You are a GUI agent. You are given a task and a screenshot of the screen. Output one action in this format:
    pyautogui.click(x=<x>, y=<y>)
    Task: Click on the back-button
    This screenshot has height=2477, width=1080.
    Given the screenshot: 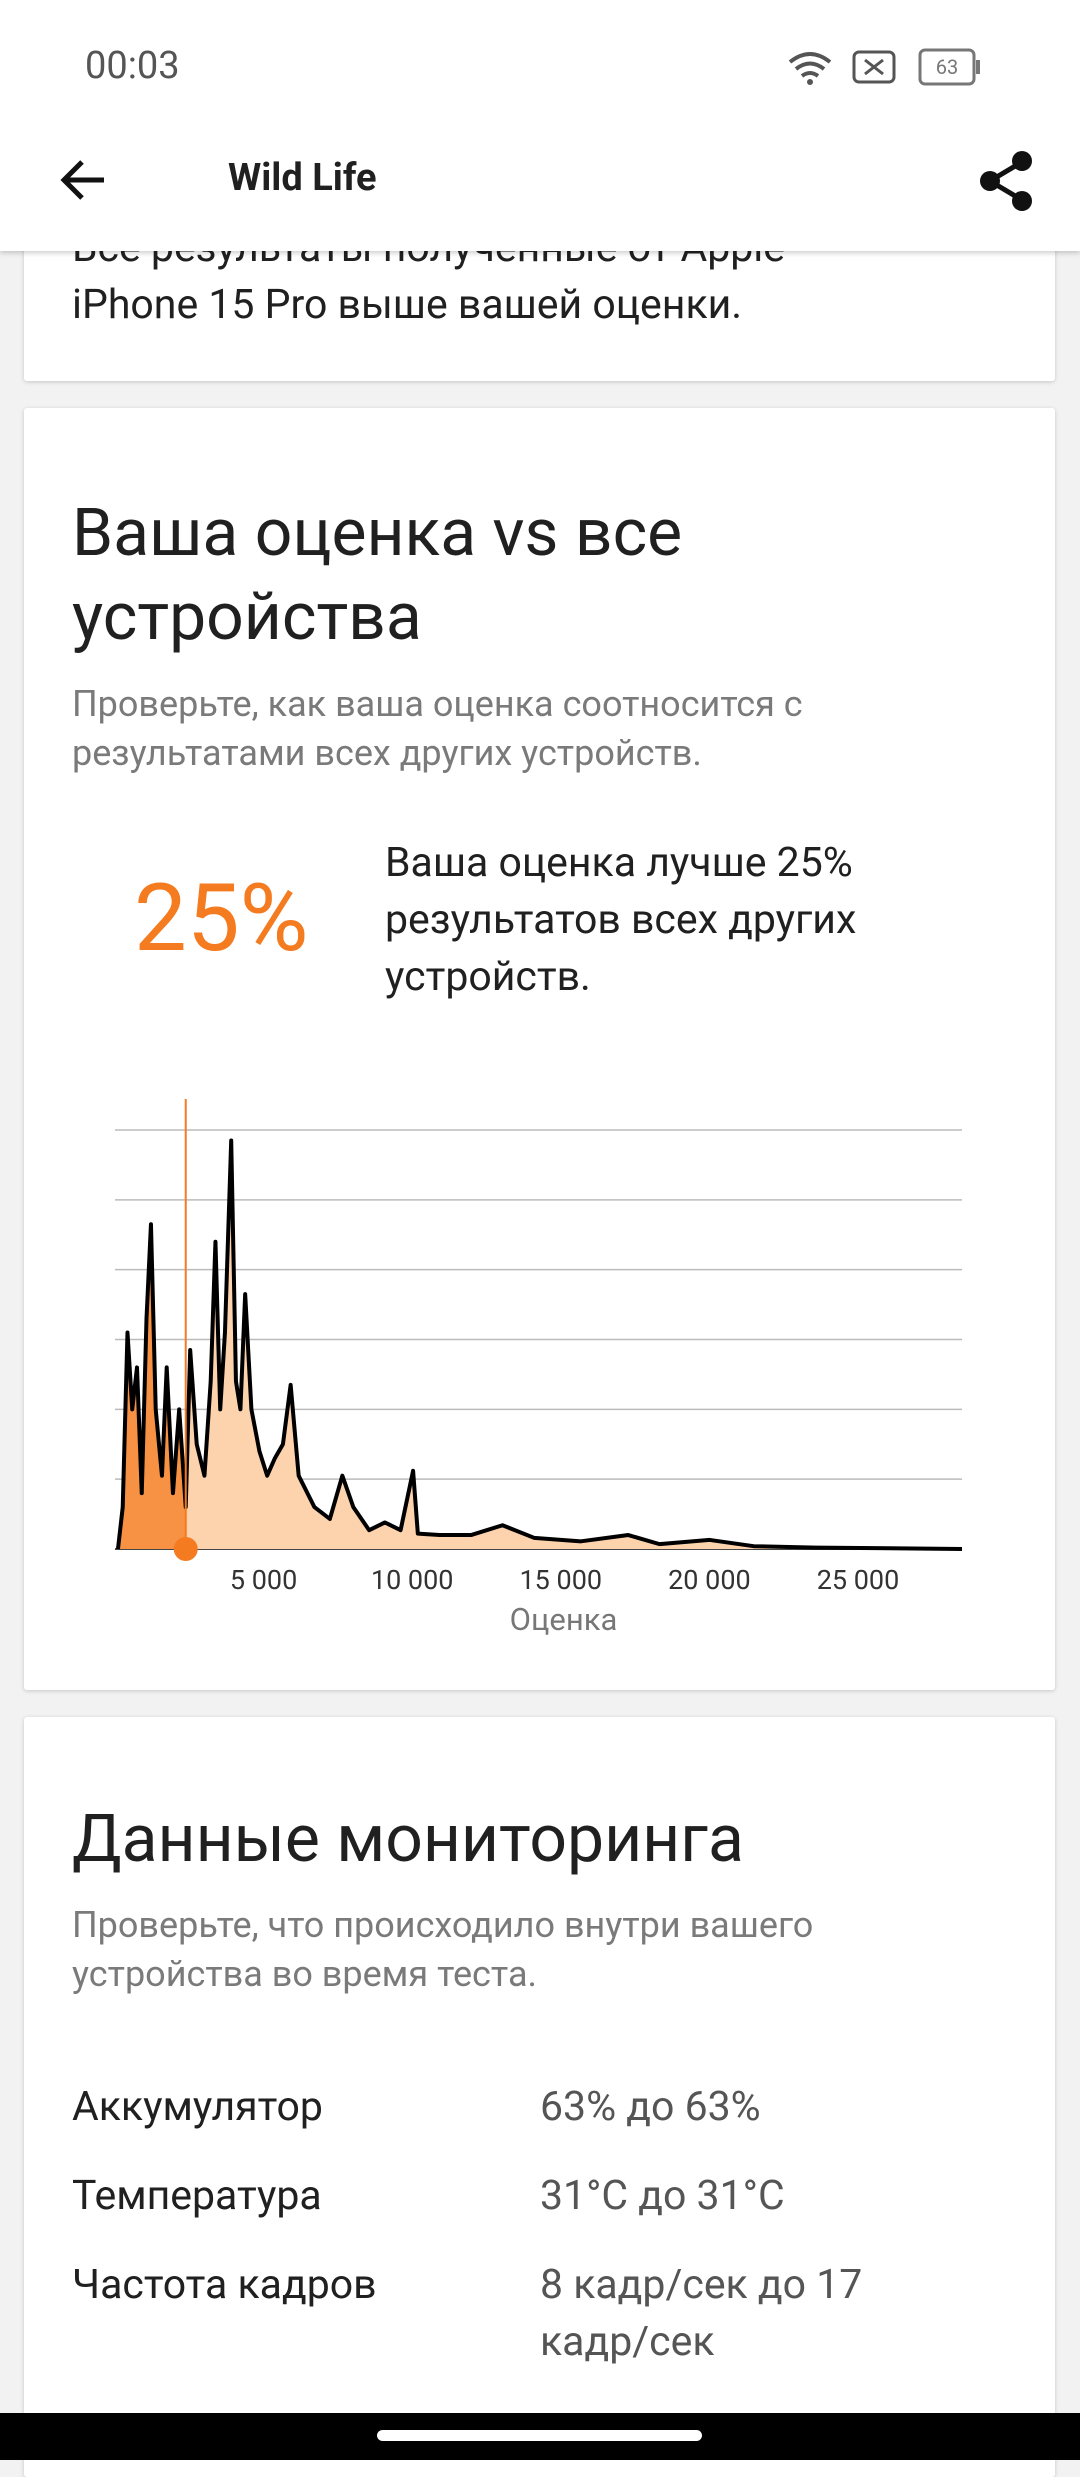 What is the action you would take?
    pyautogui.click(x=84, y=180)
    